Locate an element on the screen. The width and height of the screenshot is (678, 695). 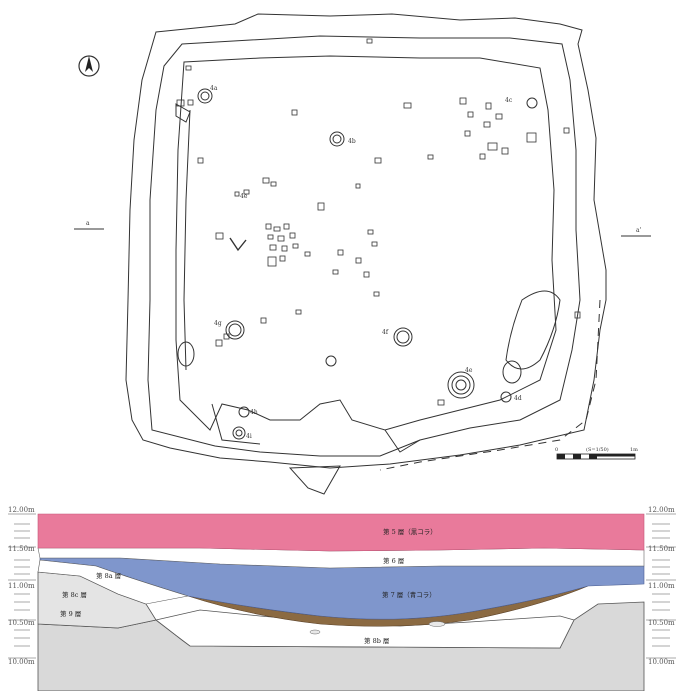
pit-4i-inner is located at coordinates (239, 433).